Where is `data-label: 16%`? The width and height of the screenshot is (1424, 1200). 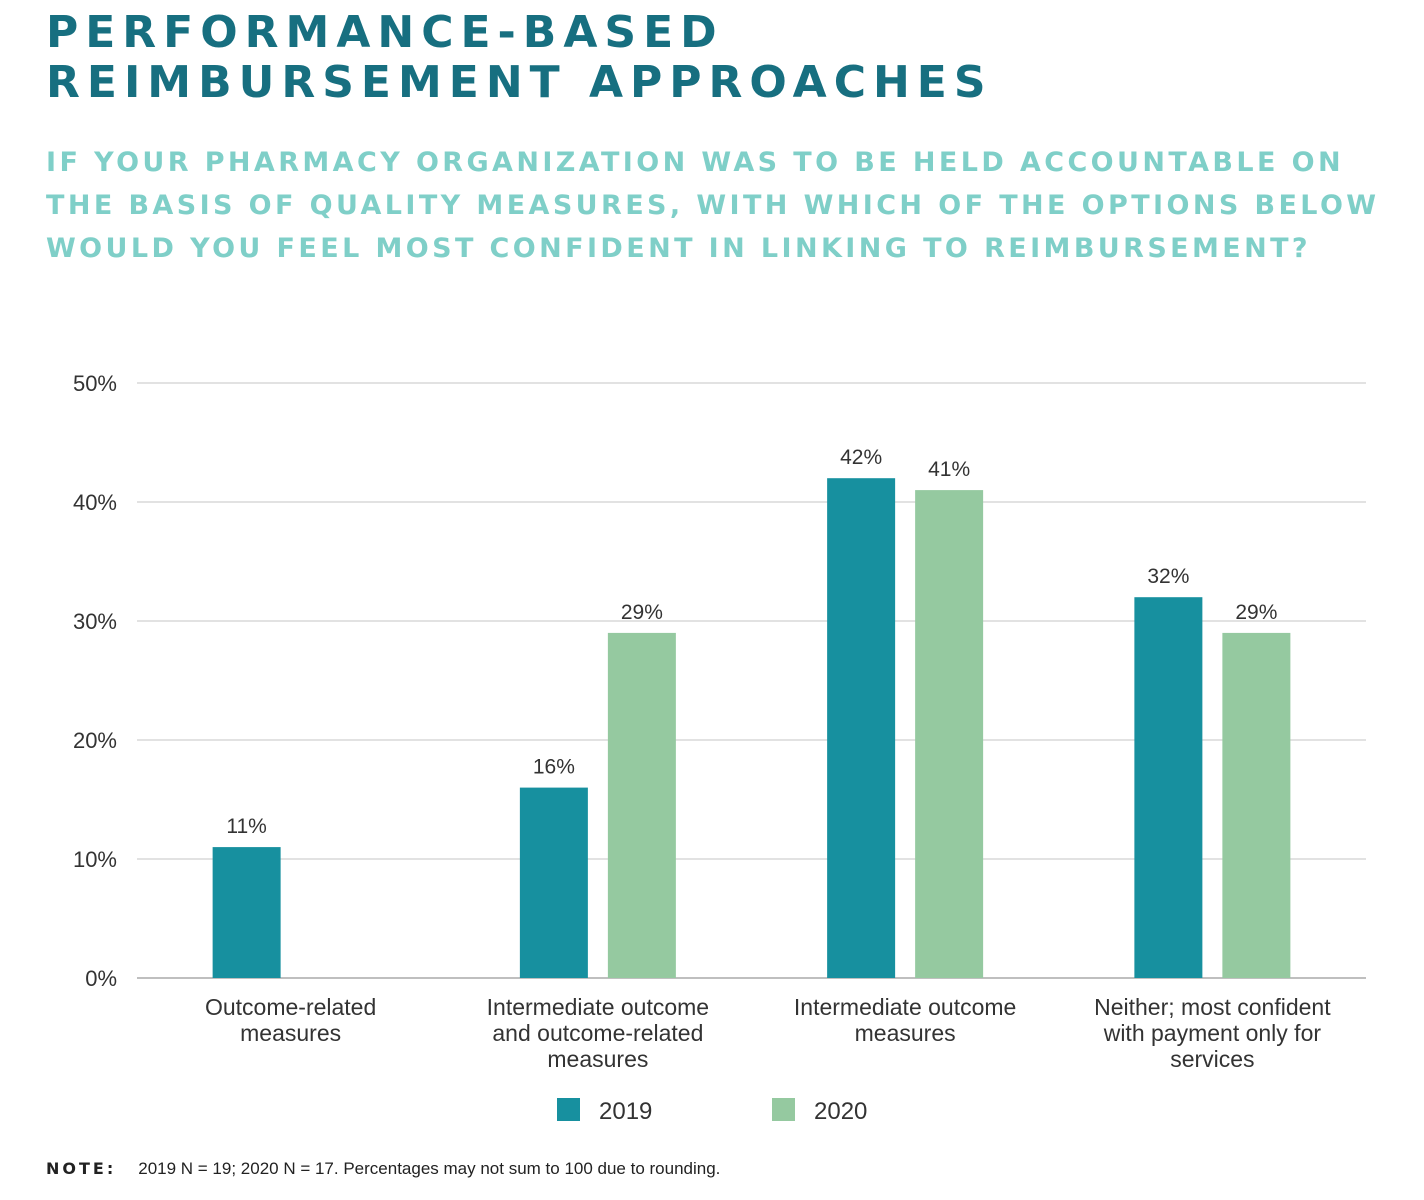
data-label: 16% is located at coordinates (554, 767).